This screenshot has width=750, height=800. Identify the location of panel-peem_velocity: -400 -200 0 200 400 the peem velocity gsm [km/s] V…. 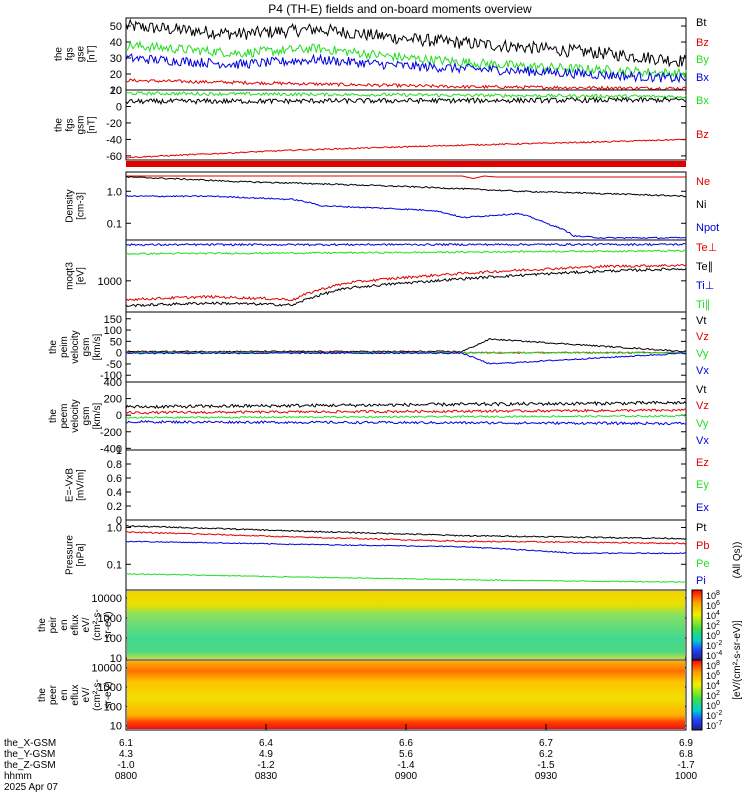
(378, 416).